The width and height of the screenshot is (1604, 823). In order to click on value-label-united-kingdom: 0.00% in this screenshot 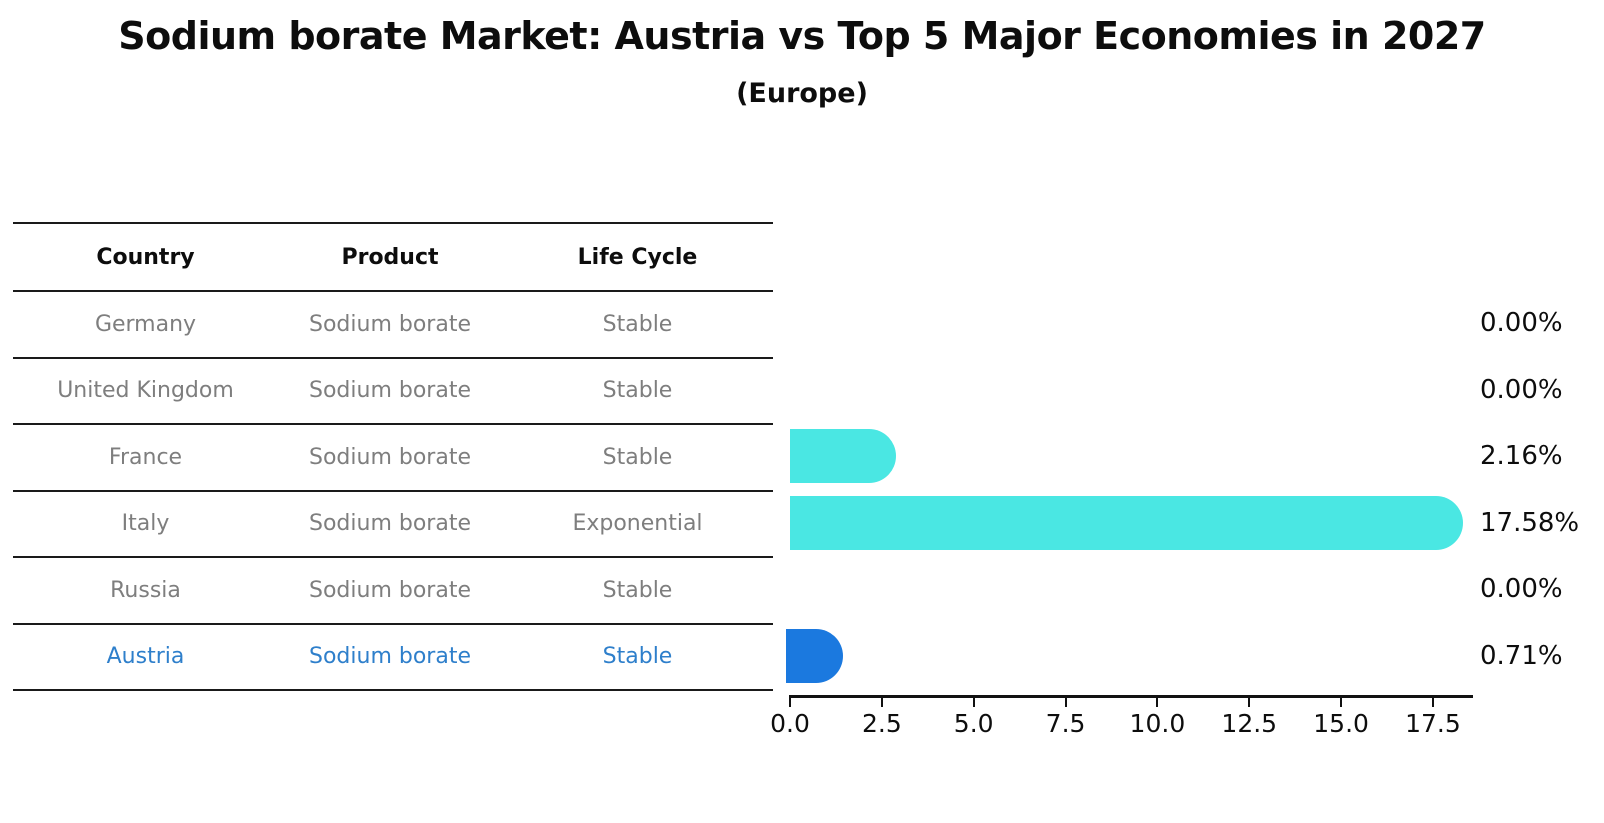, I will do `click(1521, 389)`.